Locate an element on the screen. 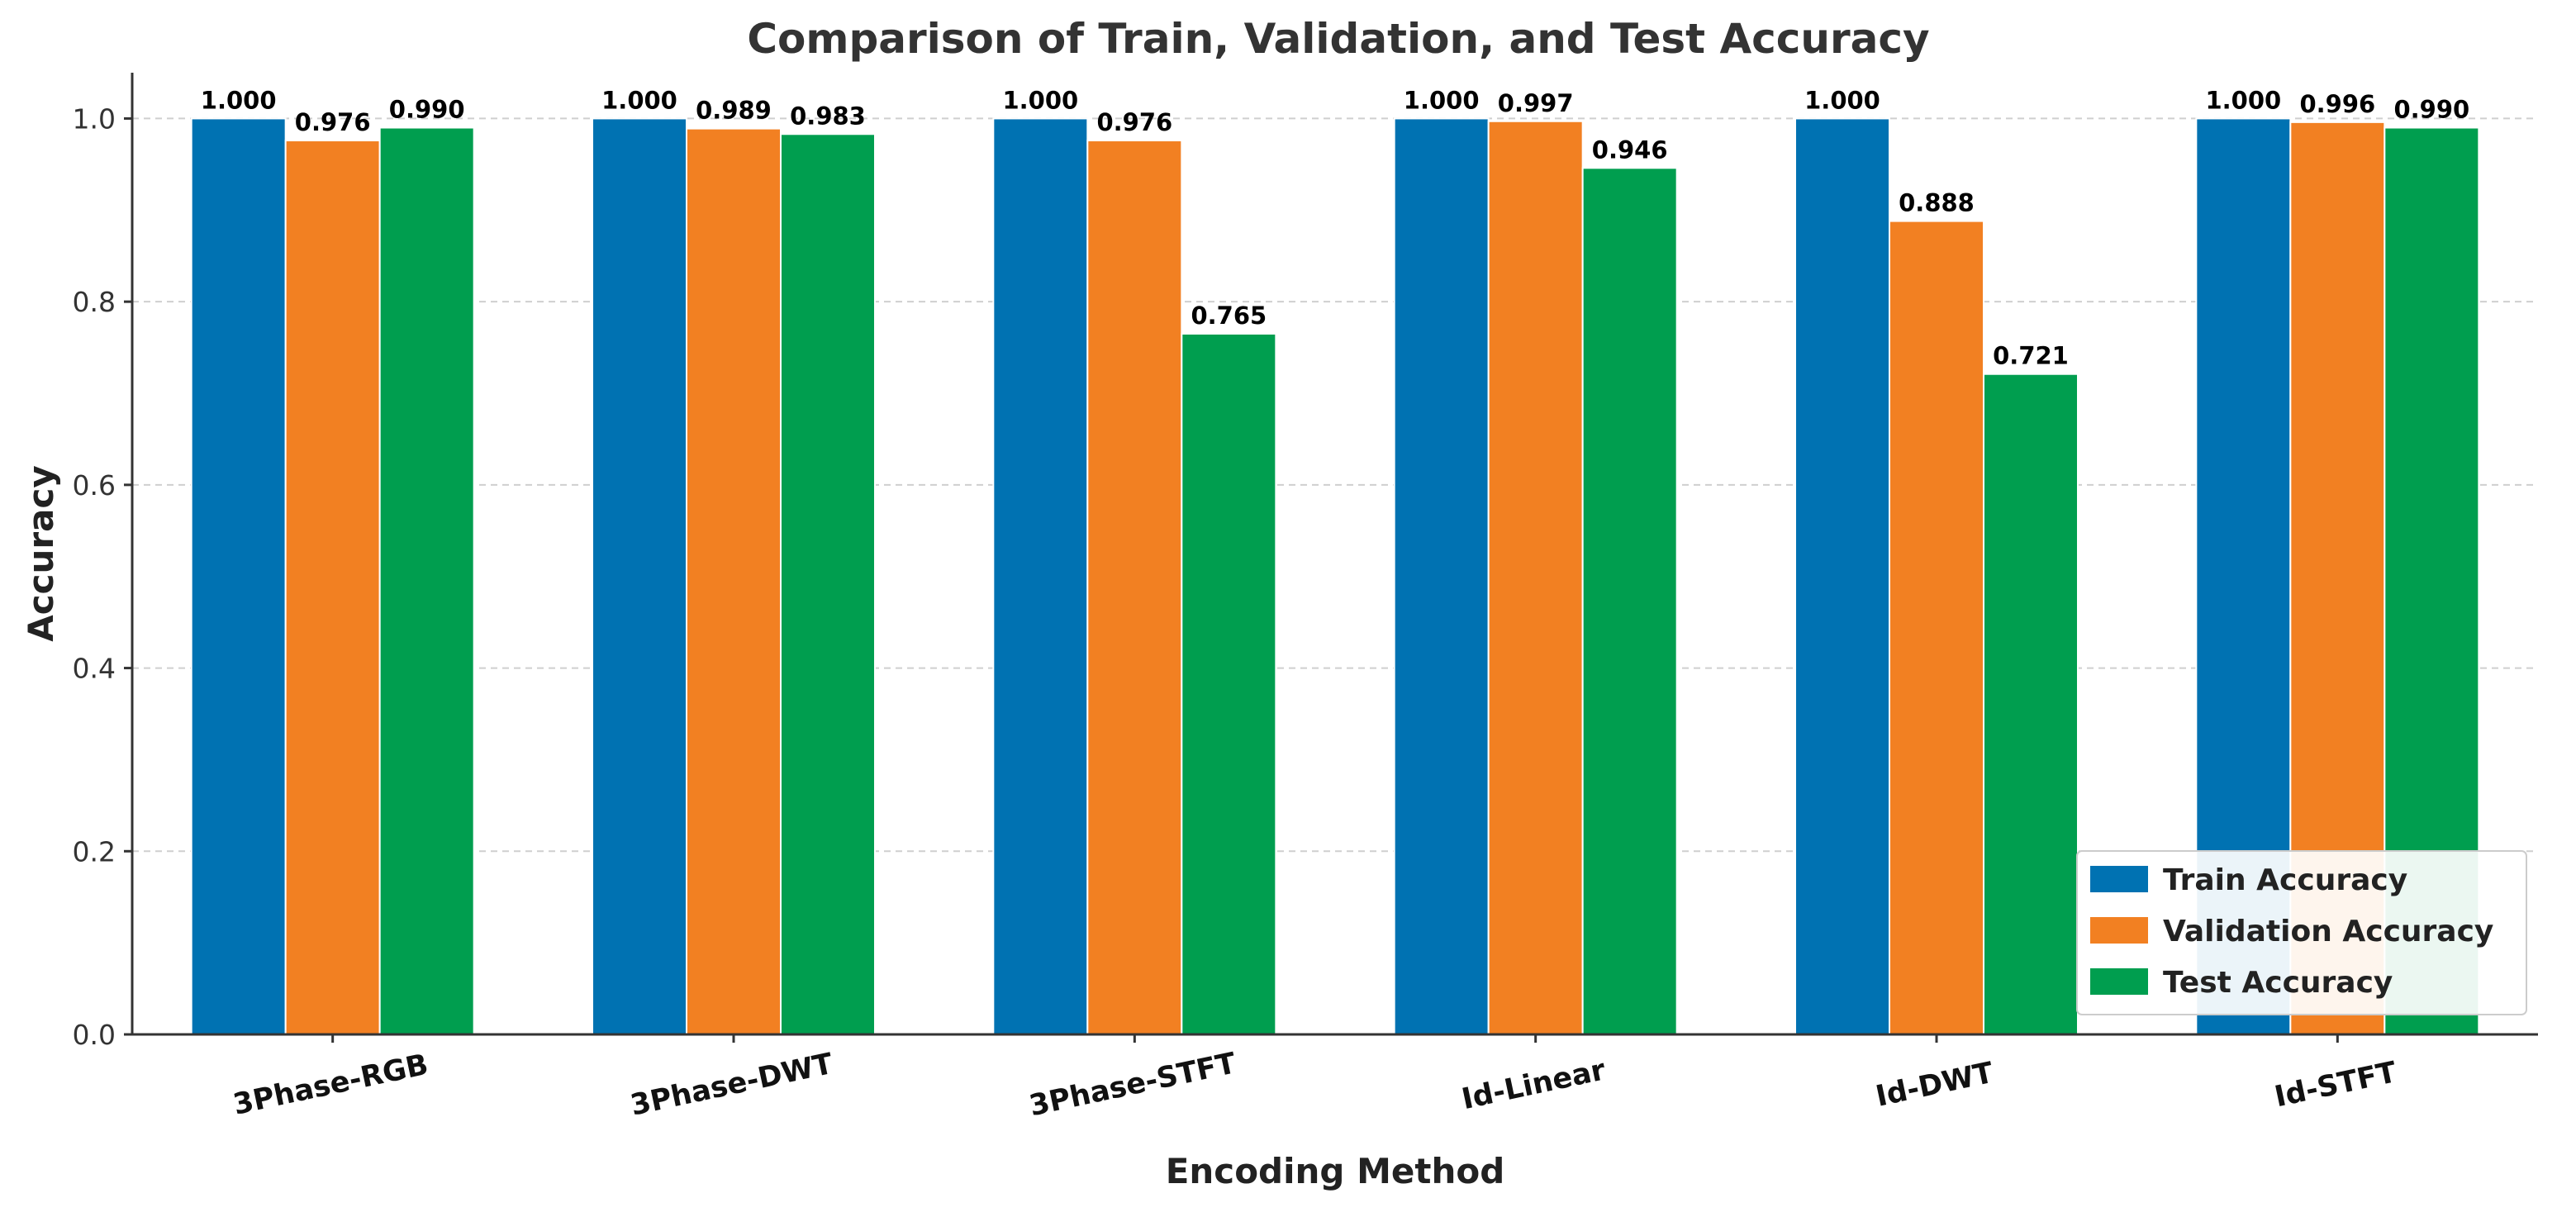 This screenshot has height=1217, width=2576. legend-swatch-test-accuracy is located at coordinates (2119, 981).